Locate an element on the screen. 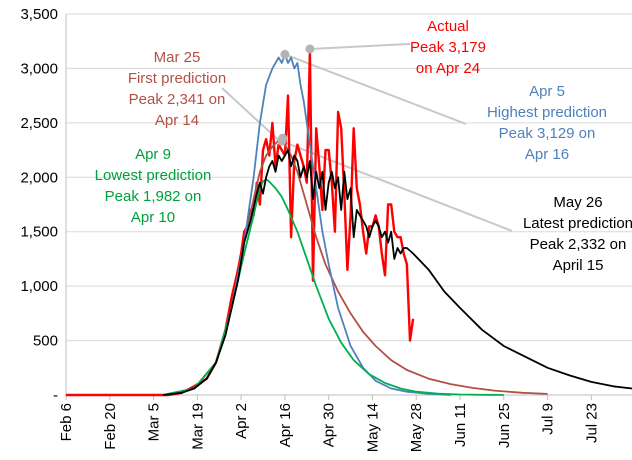 The image size is (632, 460). y-tick-label: 2,500 is located at coordinates (39, 123).